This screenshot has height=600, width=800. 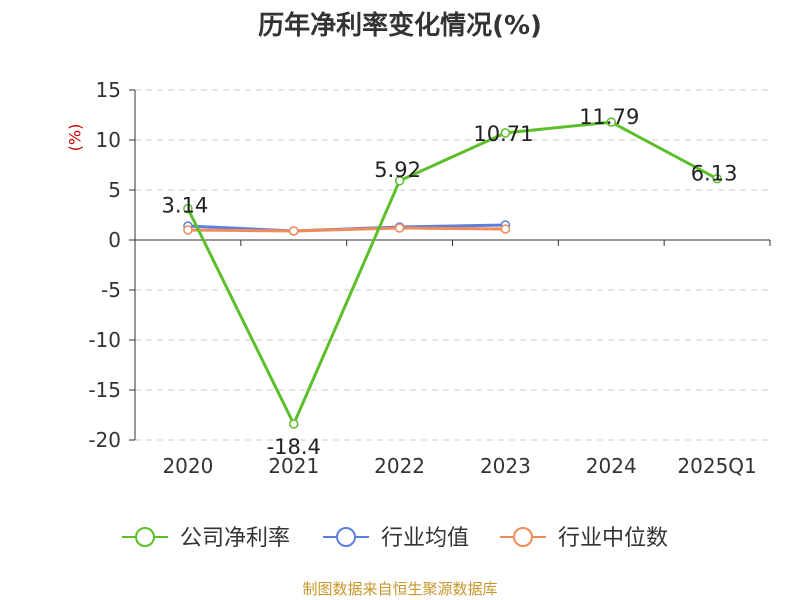 What do you see at coordinates (187, 466) in the screenshot?
I see `x-tick-label: 2020` at bounding box center [187, 466].